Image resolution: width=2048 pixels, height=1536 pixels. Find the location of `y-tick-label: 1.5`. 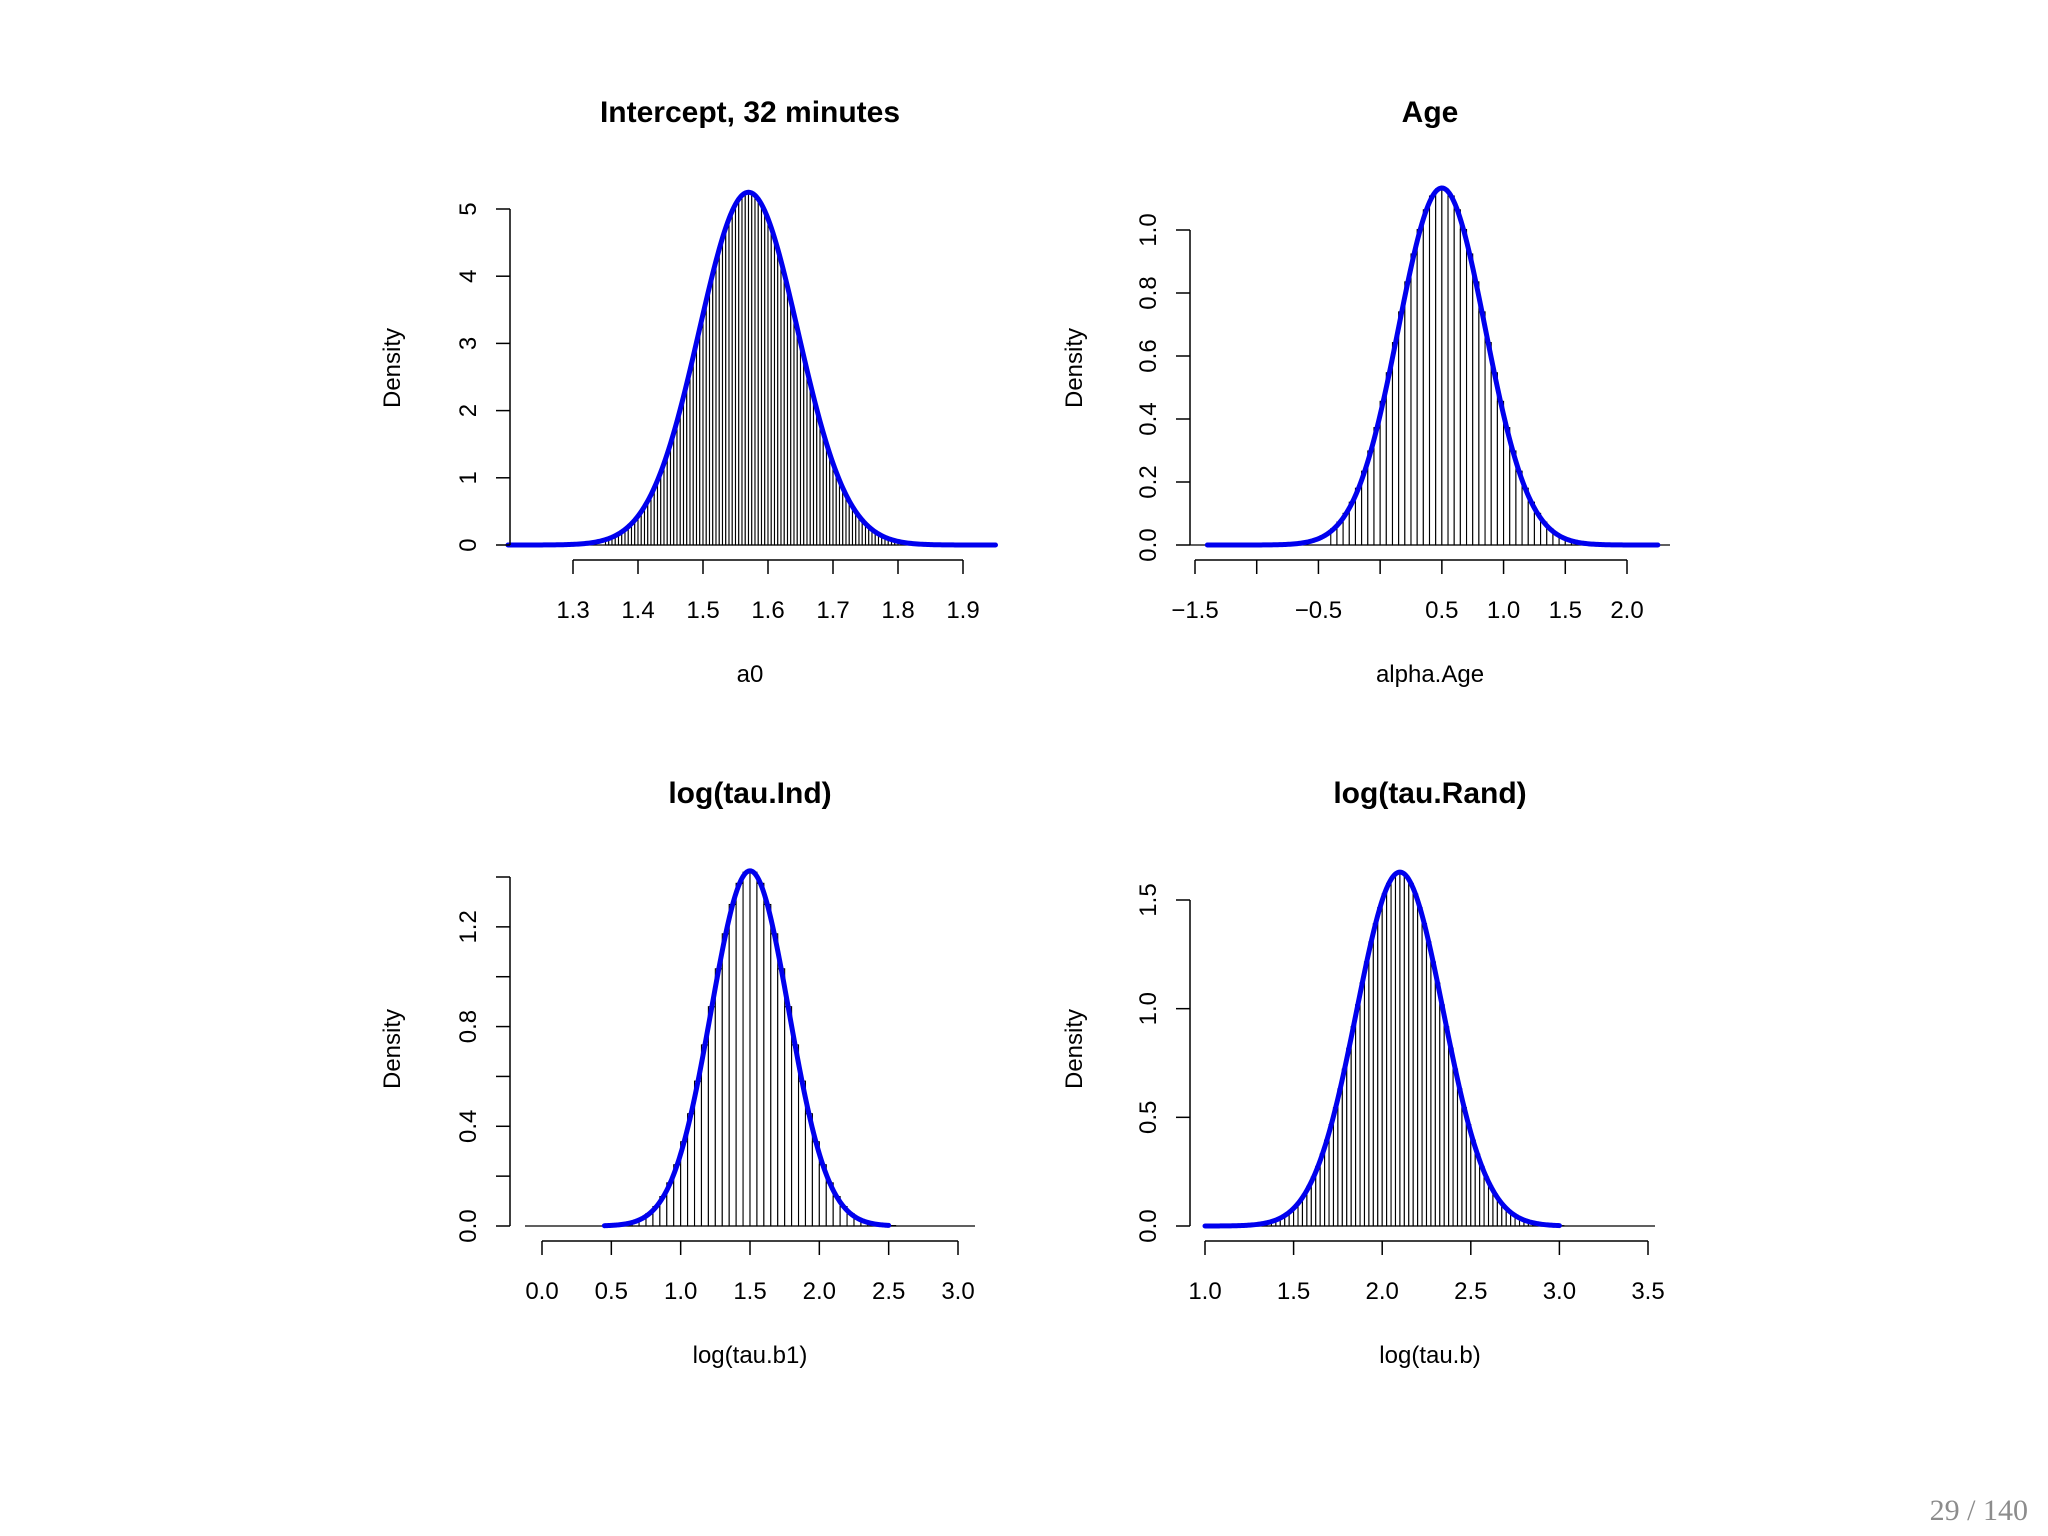

y-tick-label: 1.5 is located at coordinates (1148, 899).